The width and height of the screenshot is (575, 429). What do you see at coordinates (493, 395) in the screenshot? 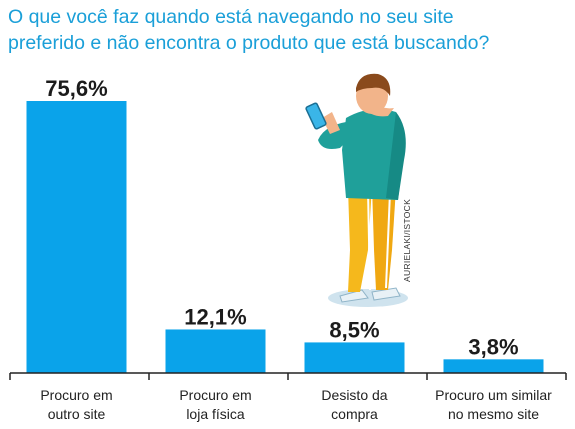
I see `category-label-3-line-0: Procuro um similar` at bounding box center [493, 395].